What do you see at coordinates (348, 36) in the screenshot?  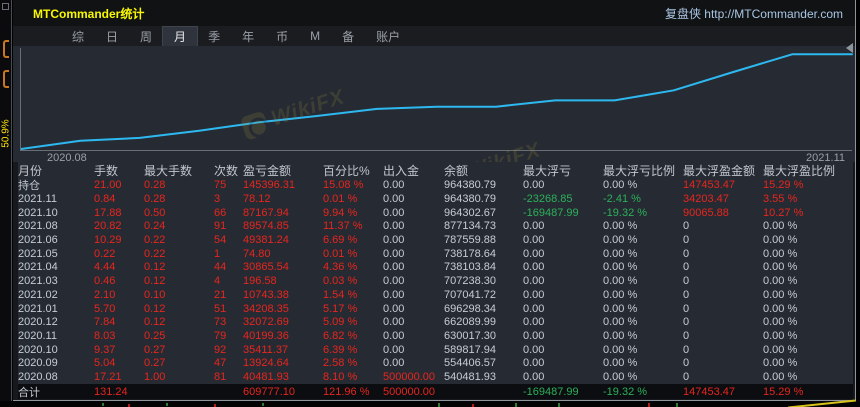 I see `menu-item: 备` at bounding box center [348, 36].